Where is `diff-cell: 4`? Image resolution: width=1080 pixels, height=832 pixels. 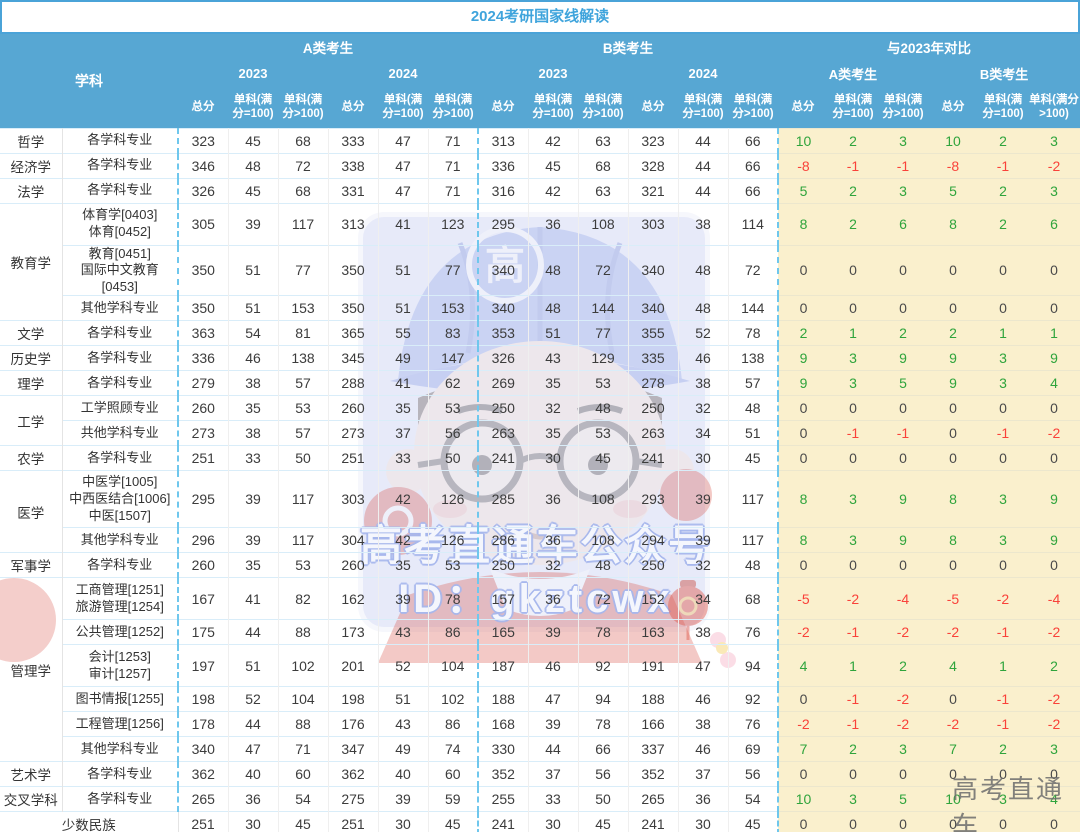 diff-cell: 4 is located at coordinates (803, 665).